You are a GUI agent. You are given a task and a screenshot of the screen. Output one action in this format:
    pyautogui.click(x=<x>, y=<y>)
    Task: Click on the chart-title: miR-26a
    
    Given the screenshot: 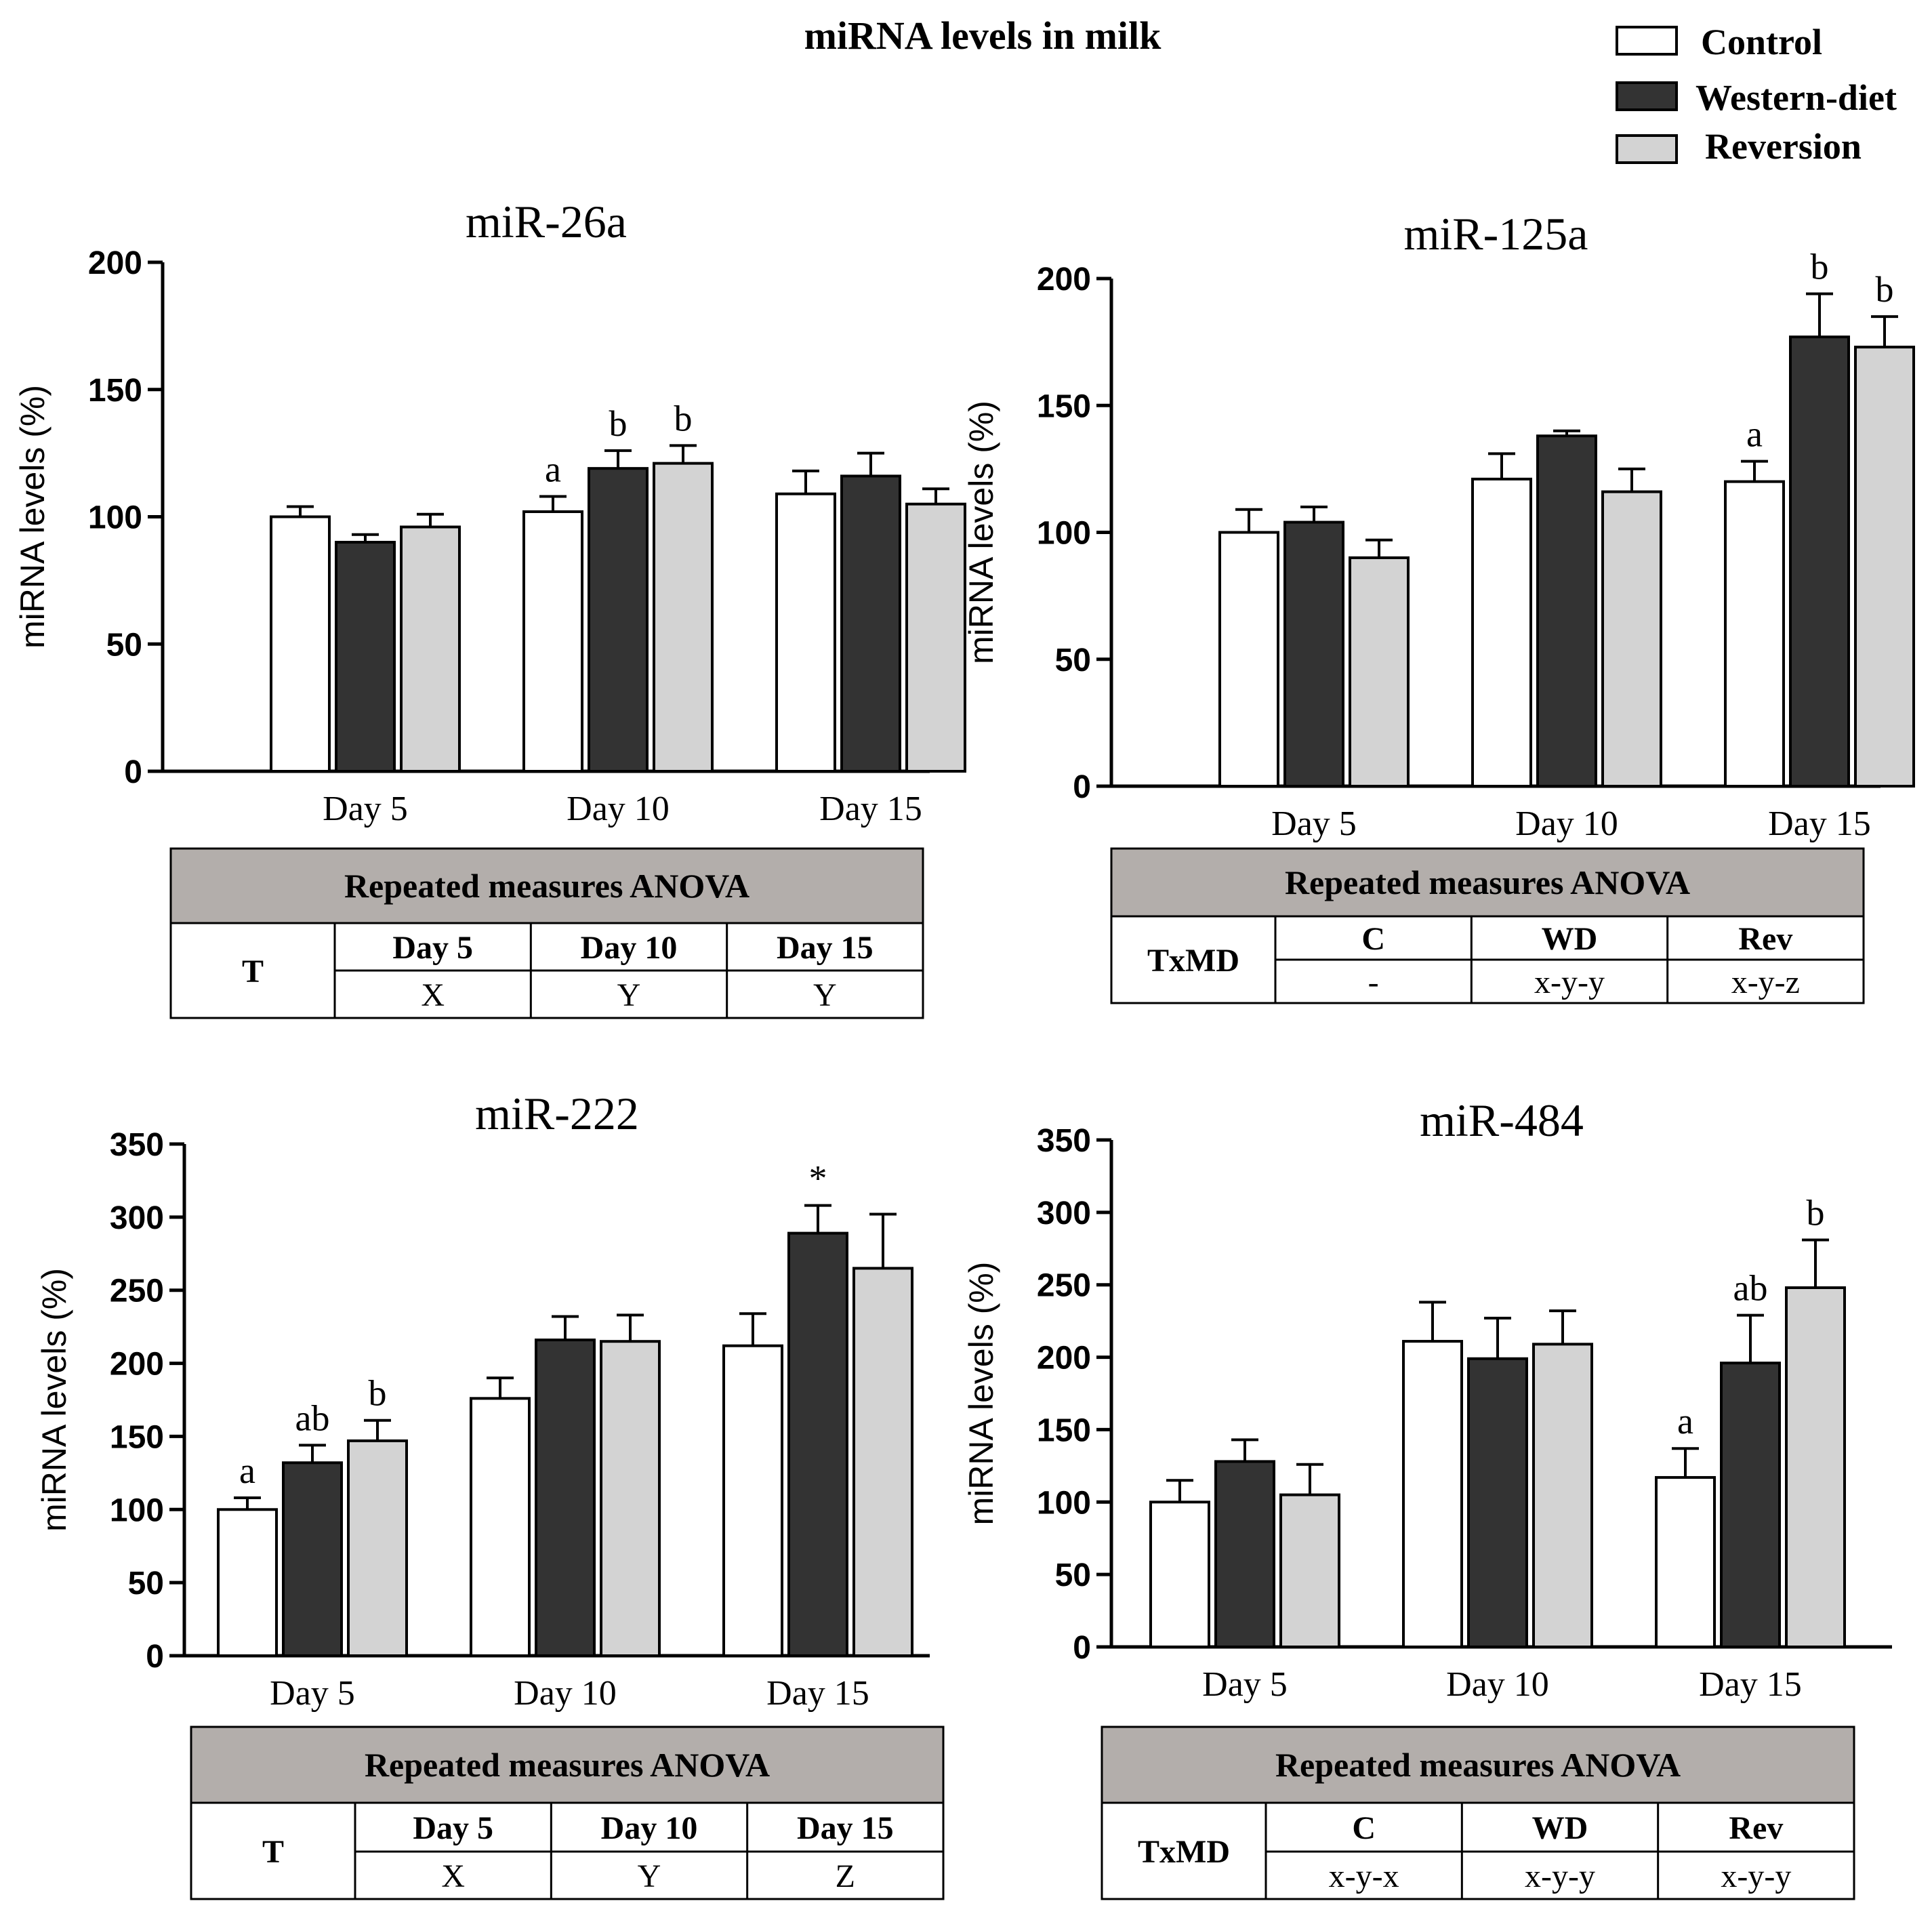 What is the action you would take?
    pyautogui.click(x=547, y=221)
    